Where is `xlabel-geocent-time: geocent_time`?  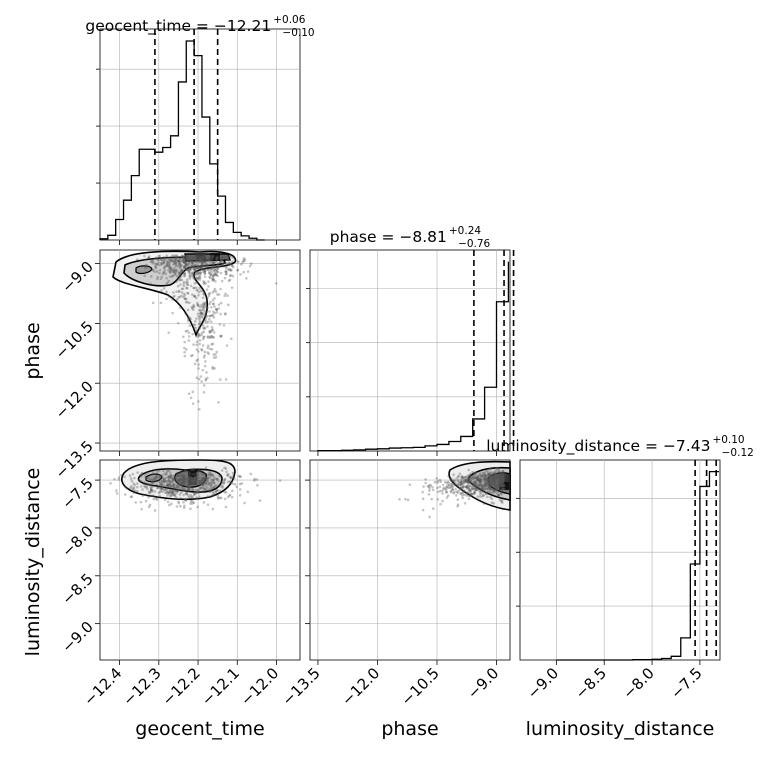 xlabel-geocent-time: geocent_time is located at coordinates (199, 729).